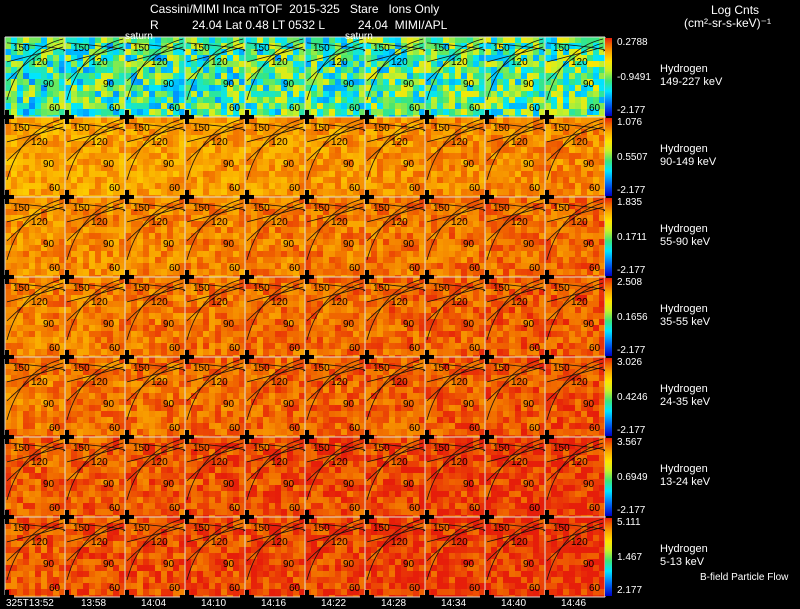 This screenshot has height=609, width=800. I want to click on energy-range-label: 55-90 keV, so click(685, 242).